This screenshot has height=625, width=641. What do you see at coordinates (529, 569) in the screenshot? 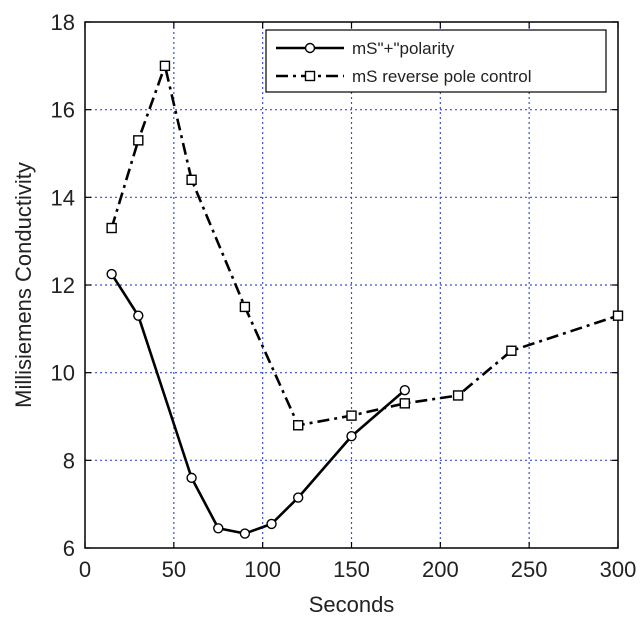
I see `x-tick-label: 250` at bounding box center [529, 569].